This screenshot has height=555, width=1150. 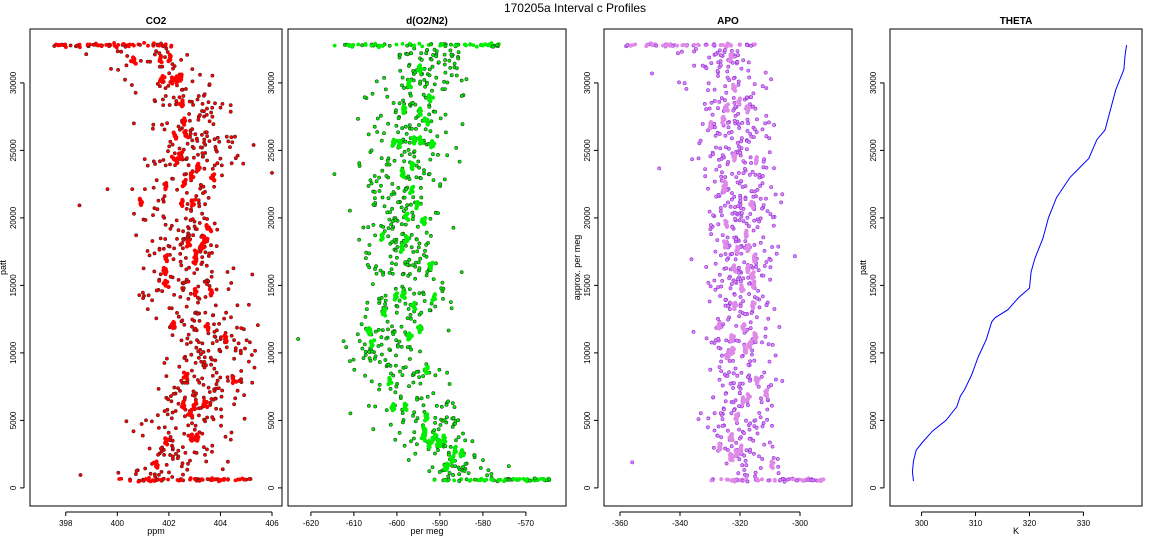 I want to click on chart-title: CO2, so click(x=156, y=21).